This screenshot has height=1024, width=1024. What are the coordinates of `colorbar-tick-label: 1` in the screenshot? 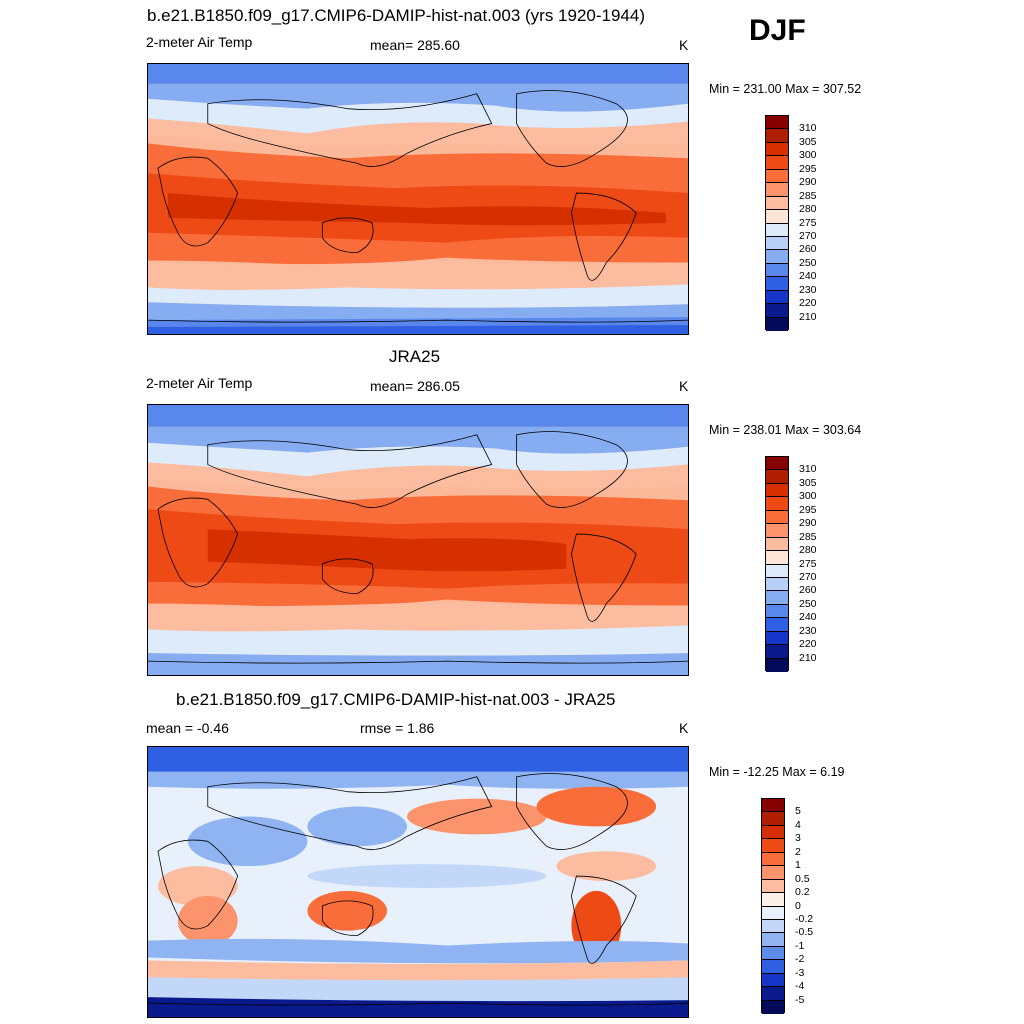 It's located at (798, 865).